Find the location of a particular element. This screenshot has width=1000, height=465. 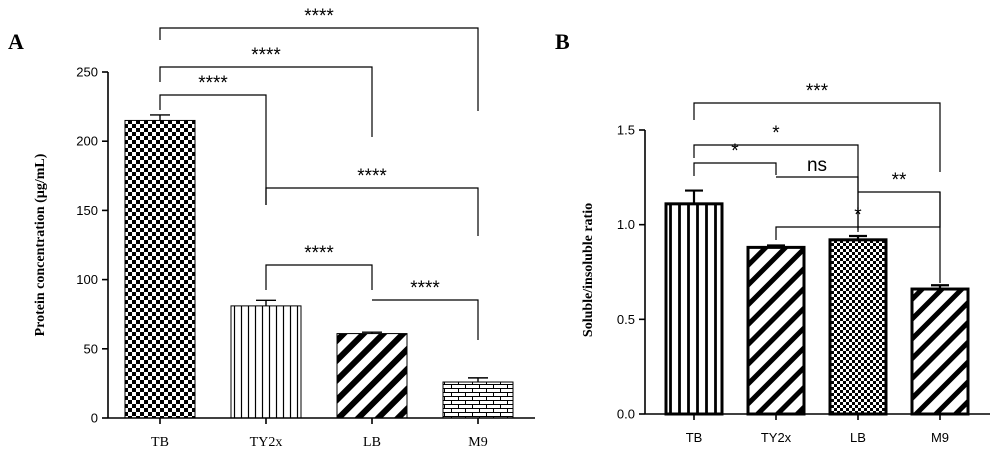

y-tick-label: 250 is located at coordinates (87, 72).